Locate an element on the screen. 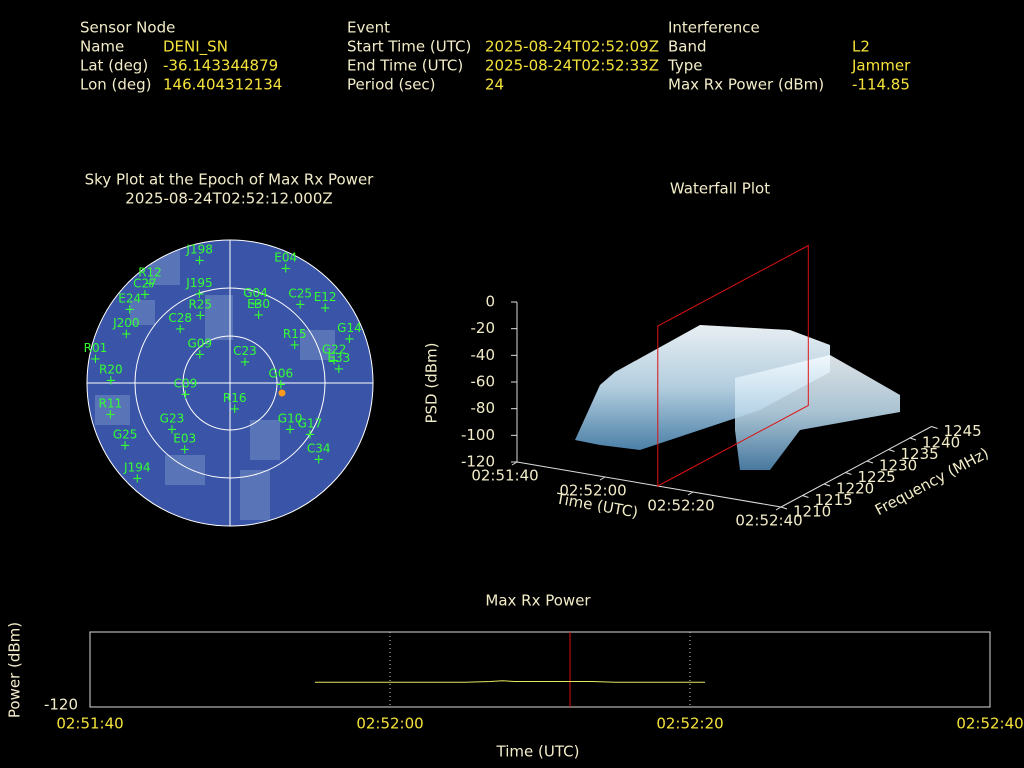 Image resolution: width=1024 pixels, height=768 pixels. interference-marker is located at coordinates (282, 393).